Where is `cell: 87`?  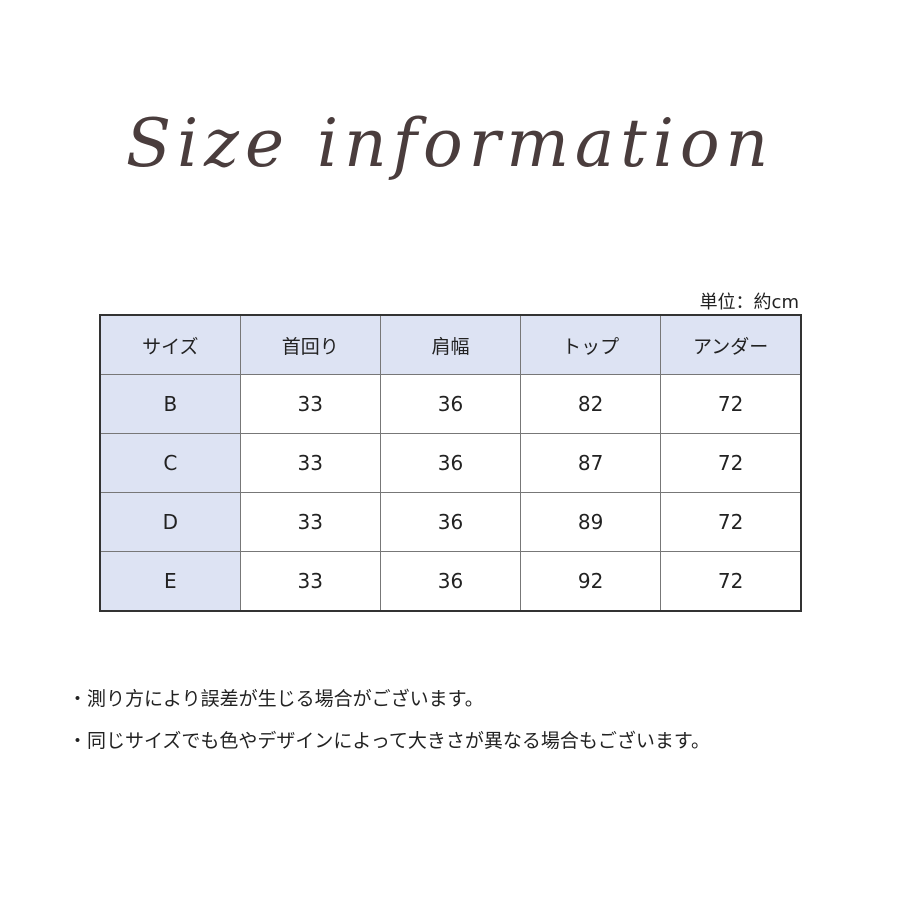
cell: 87 is located at coordinates (591, 463).